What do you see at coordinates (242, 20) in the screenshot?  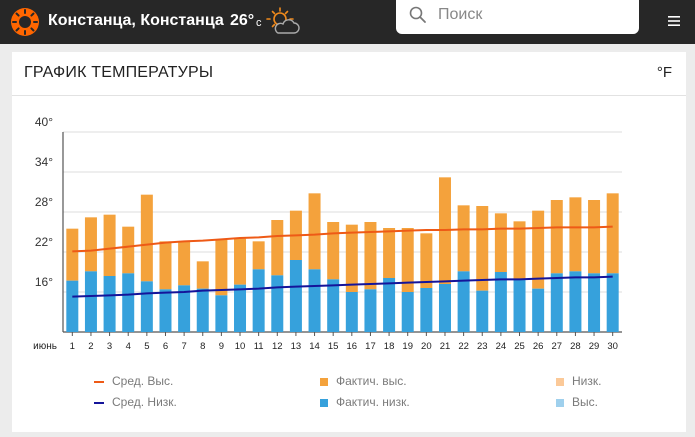 I see `current-temperature: 26°` at bounding box center [242, 20].